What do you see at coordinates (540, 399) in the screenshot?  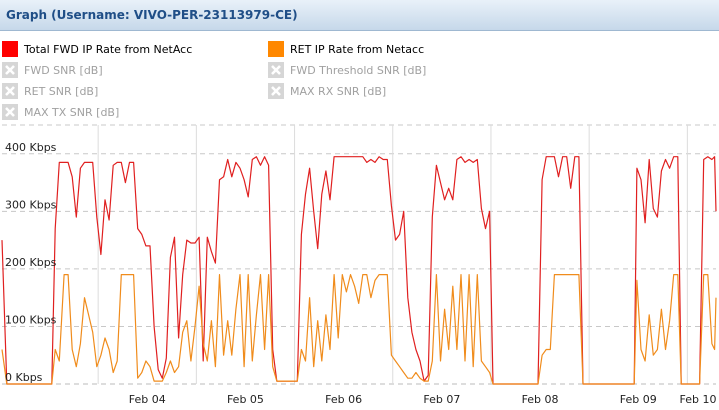 I see `x-tick-label: Feb 08` at bounding box center [540, 399].